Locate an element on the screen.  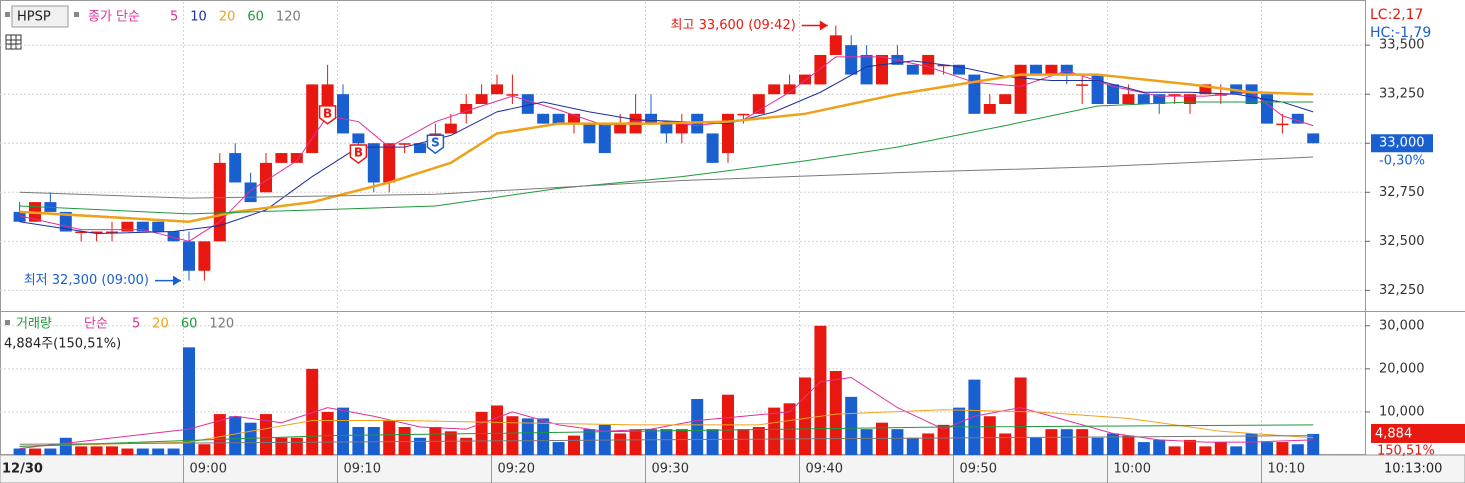
volume-title: 거래량 is located at coordinates (34, 324).